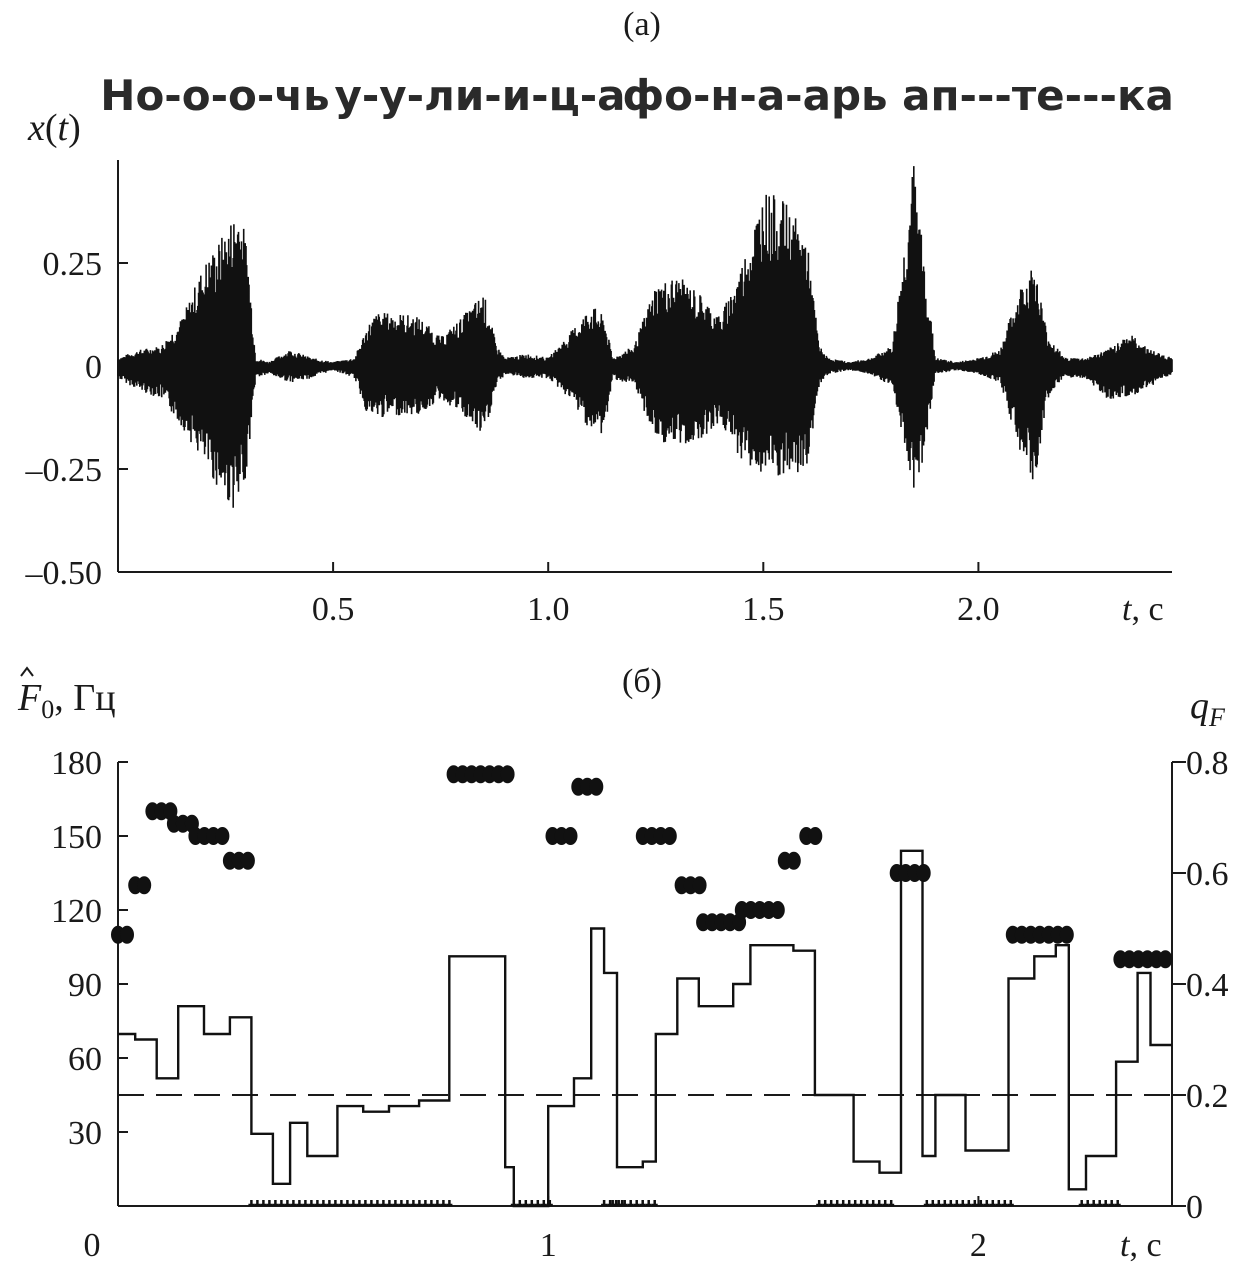 The width and height of the screenshot is (1239, 1270). What do you see at coordinates (548, 1245) in the screenshot?
I see `b-xtick-label: 1` at bounding box center [548, 1245].